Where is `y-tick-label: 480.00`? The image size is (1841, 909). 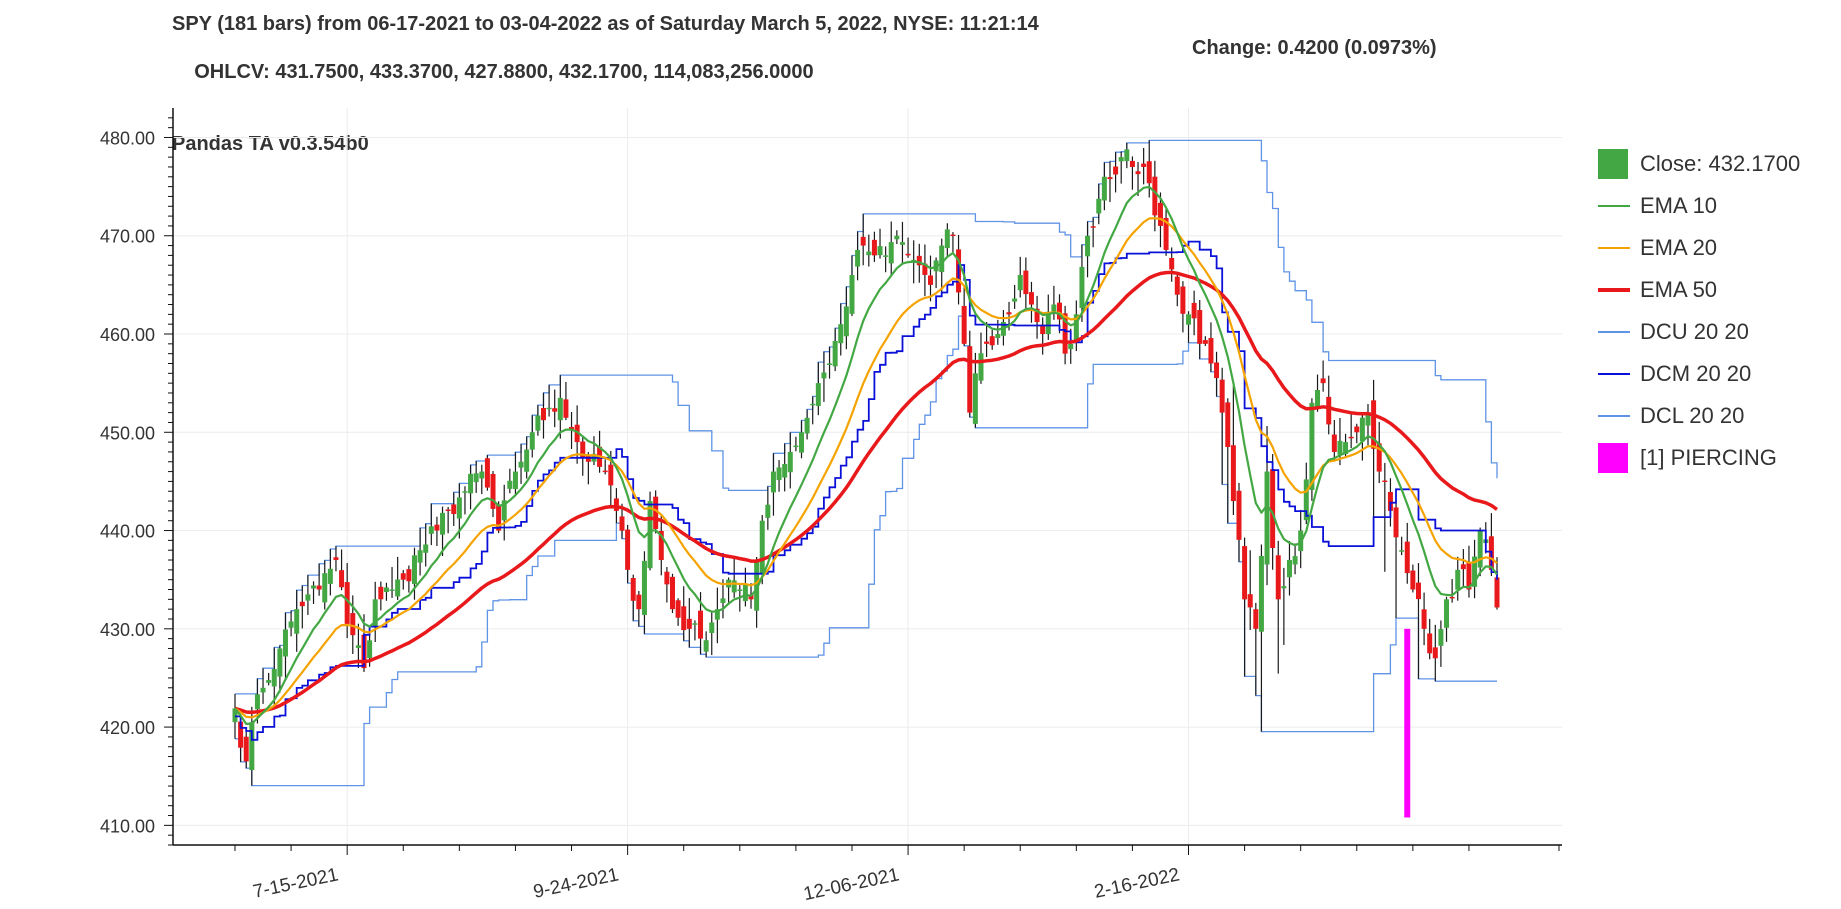 y-tick-label: 480.00 is located at coordinates (127, 138).